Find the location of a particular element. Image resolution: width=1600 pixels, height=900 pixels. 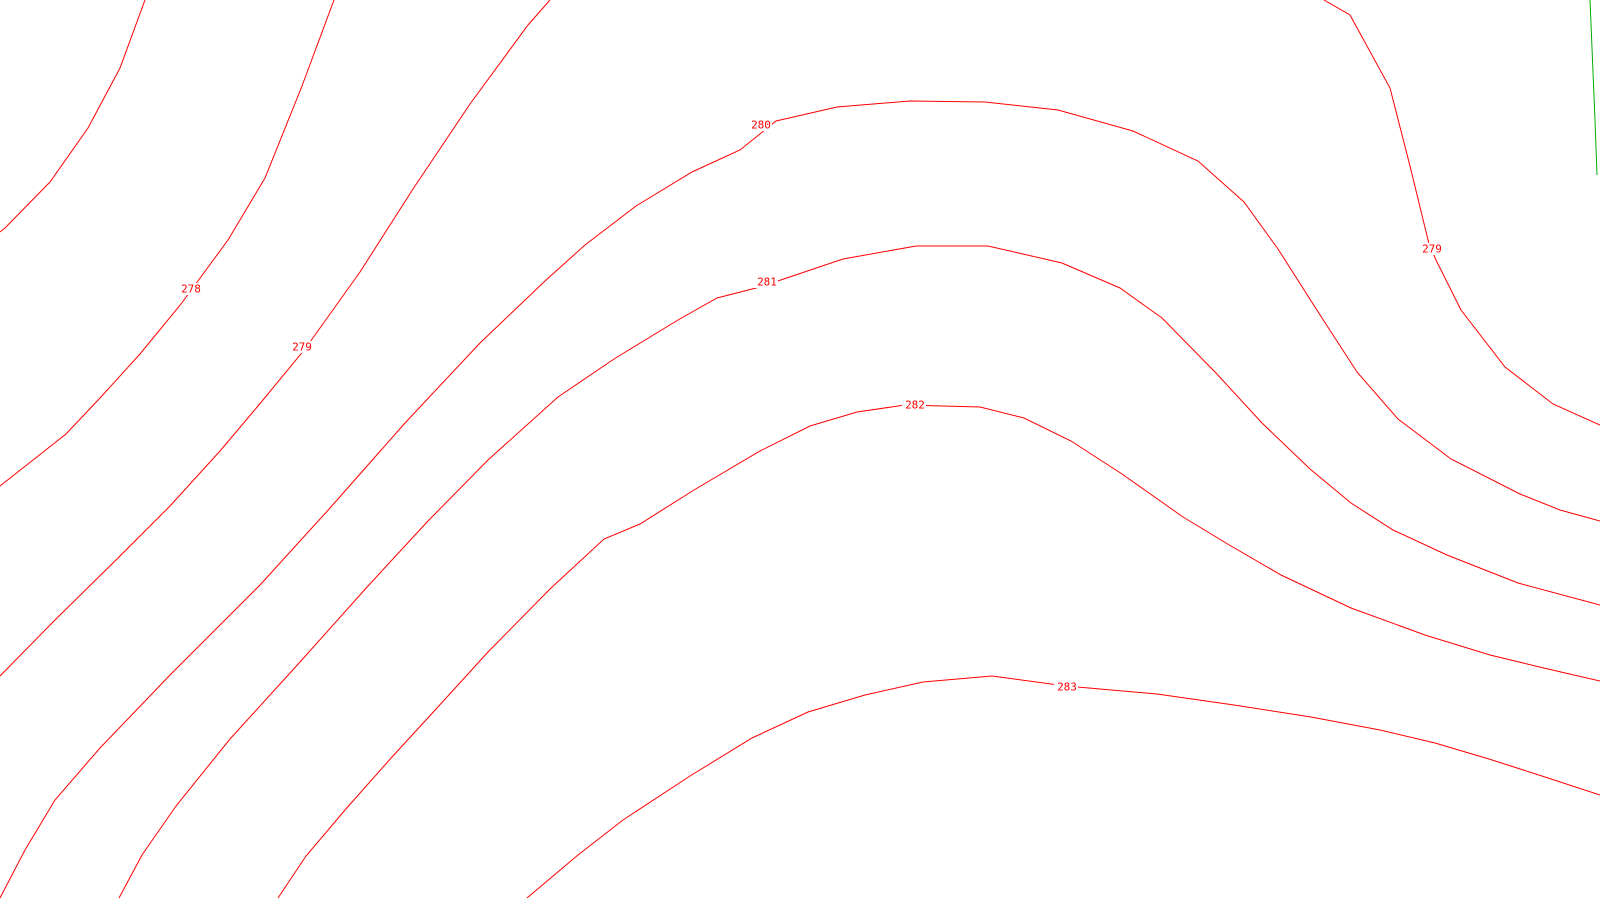

contour-label: 278 is located at coordinates (191, 289).